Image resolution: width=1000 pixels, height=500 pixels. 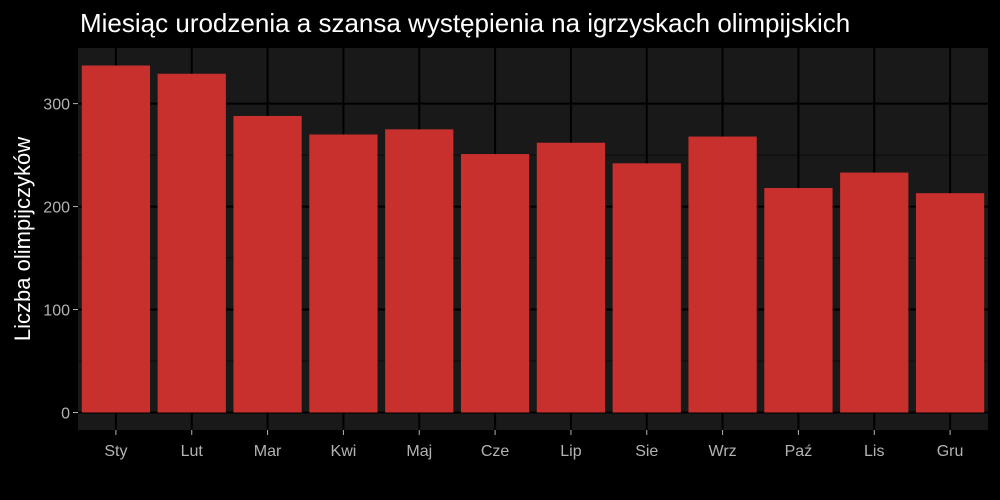 I want to click on y-axis-ticks: 0 100 200 300, so click(x=60, y=259).